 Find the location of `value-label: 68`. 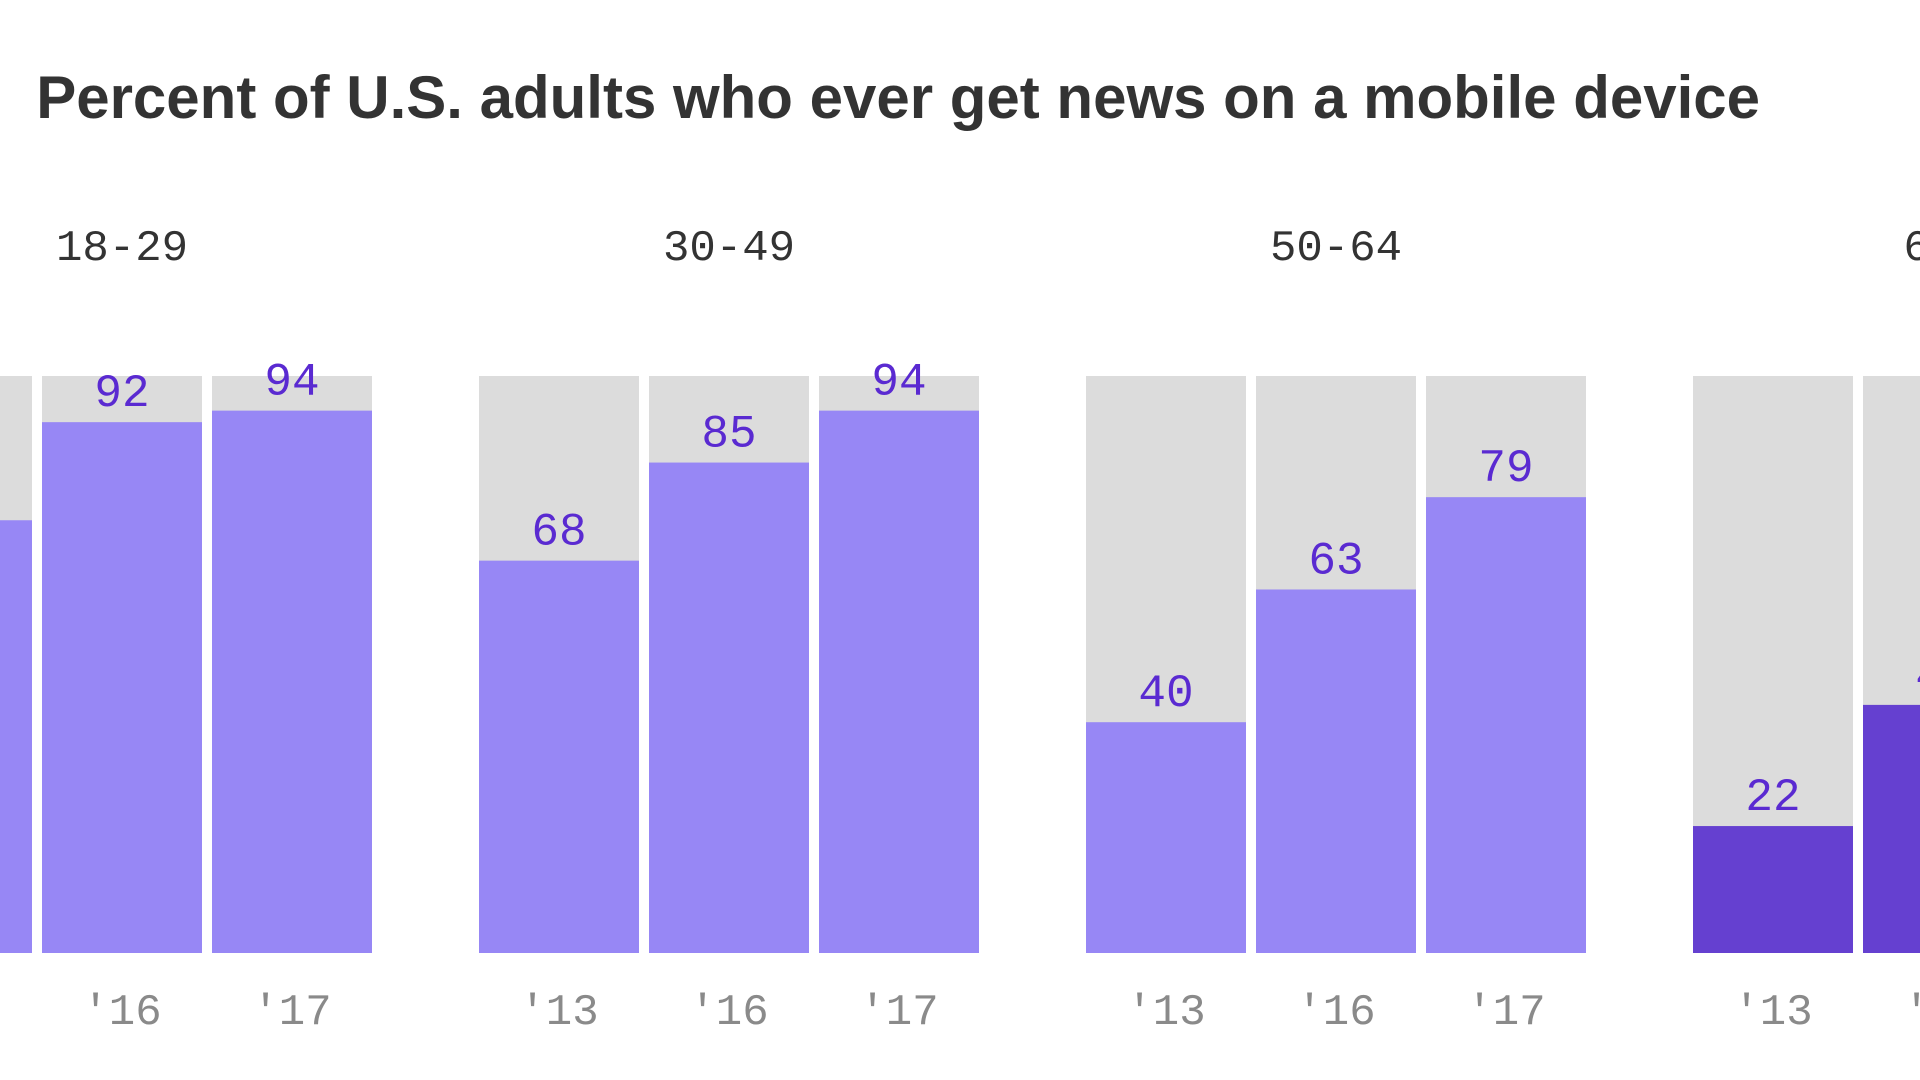

value-label: 68 is located at coordinates (558, 533).